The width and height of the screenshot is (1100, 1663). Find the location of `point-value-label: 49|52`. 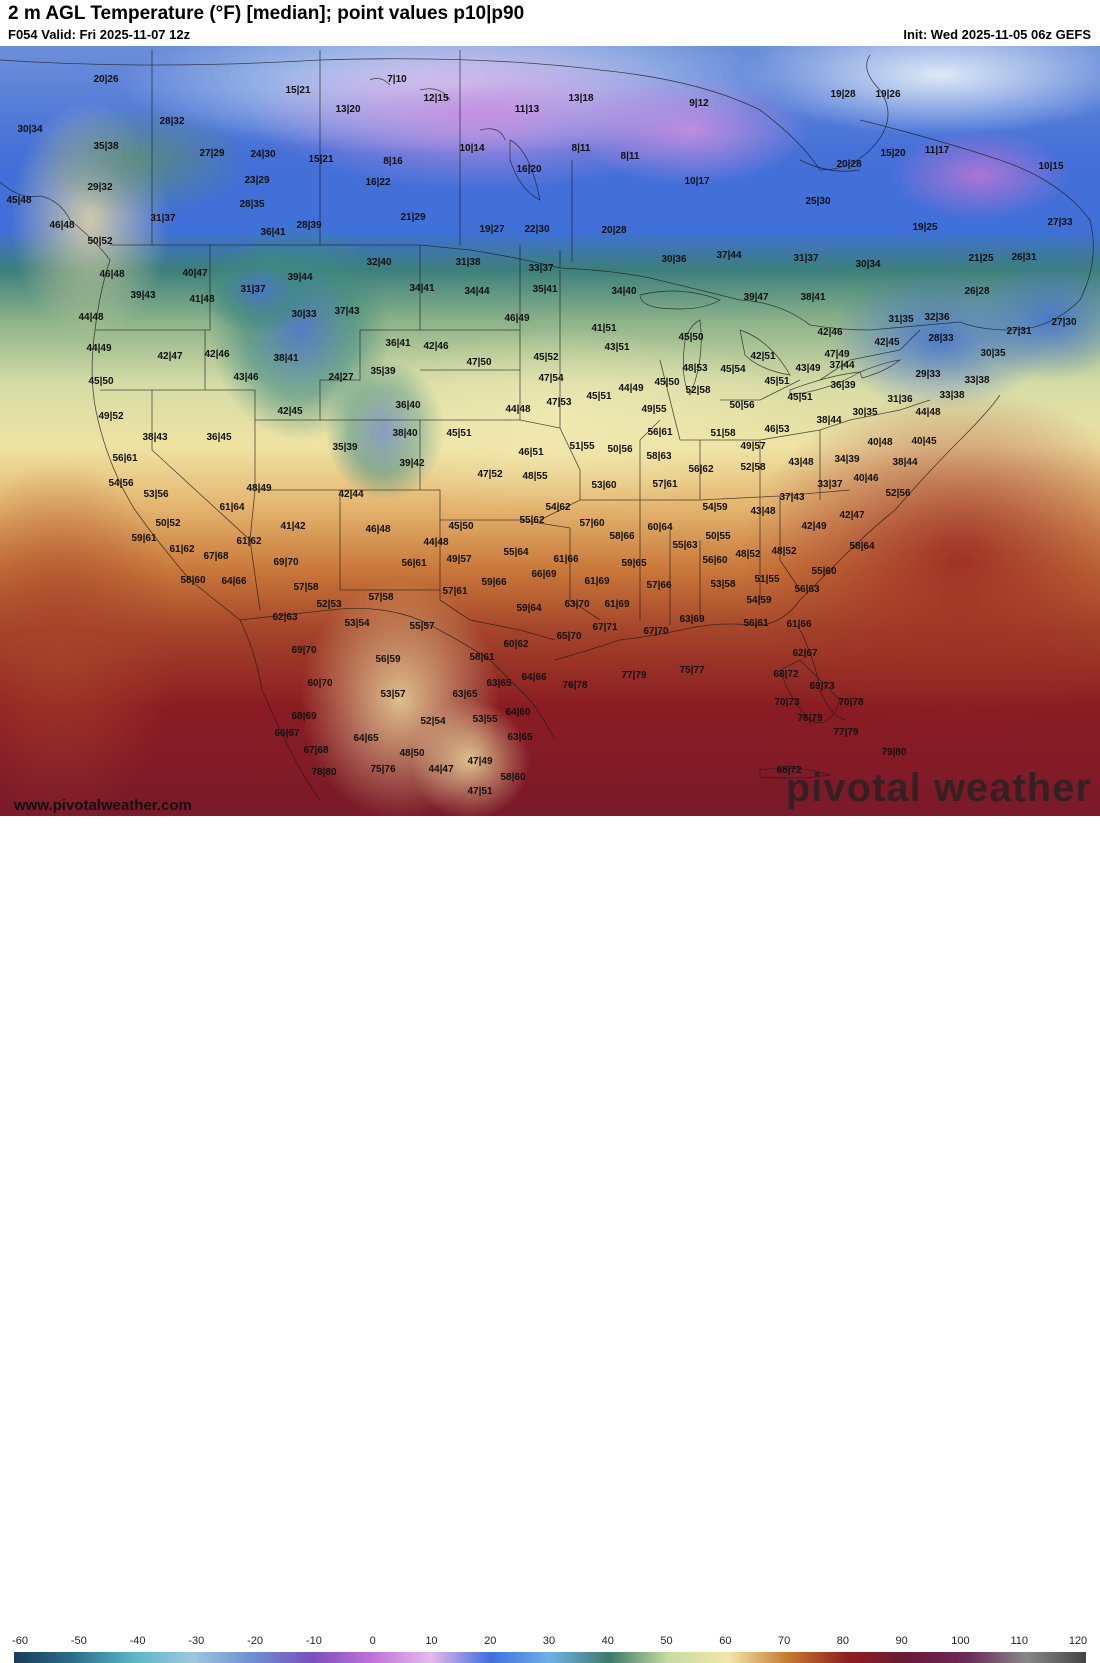

point-value-label: 49|52 is located at coordinates (110, 416).